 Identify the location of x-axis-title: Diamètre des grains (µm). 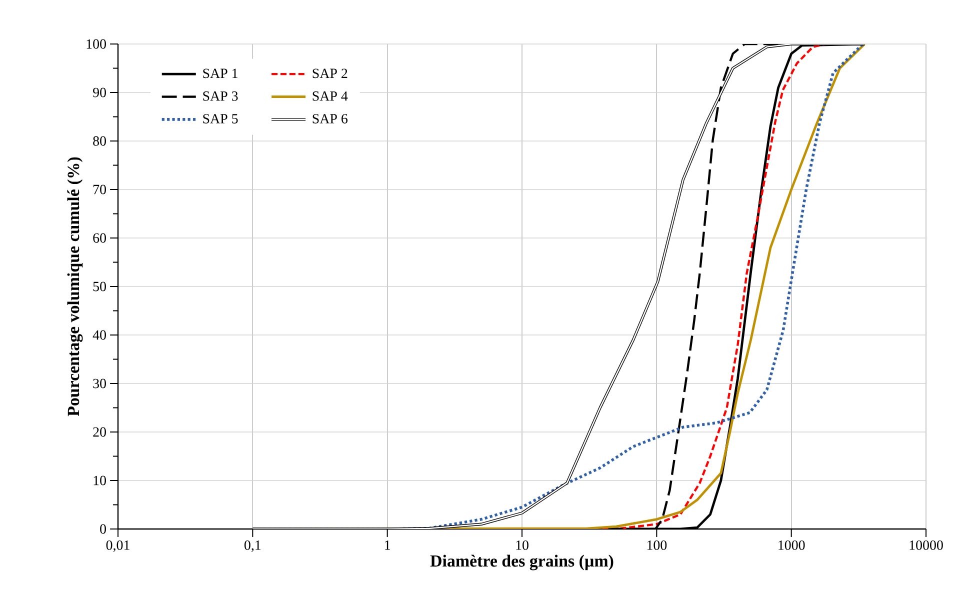
(522, 562).